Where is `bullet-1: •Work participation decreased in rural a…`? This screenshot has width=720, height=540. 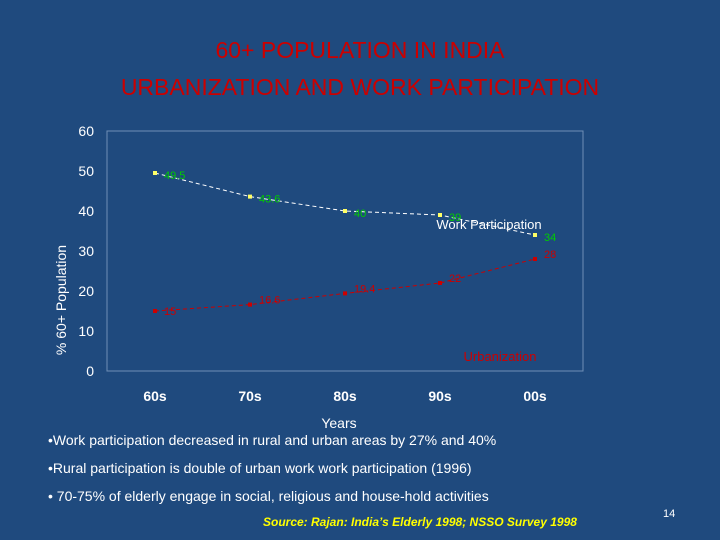
bullet-1: •Work participation decreased in rural a… is located at coordinates (272, 440).